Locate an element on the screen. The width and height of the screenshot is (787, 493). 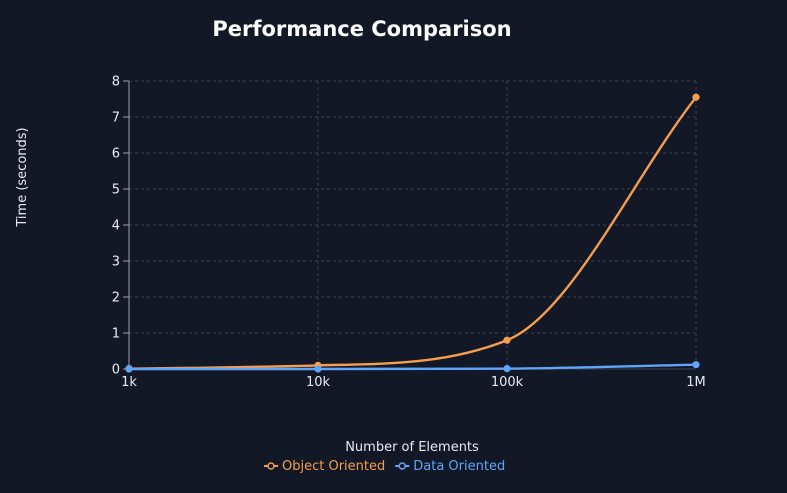
y-tick-label: 6 is located at coordinates (116, 154).